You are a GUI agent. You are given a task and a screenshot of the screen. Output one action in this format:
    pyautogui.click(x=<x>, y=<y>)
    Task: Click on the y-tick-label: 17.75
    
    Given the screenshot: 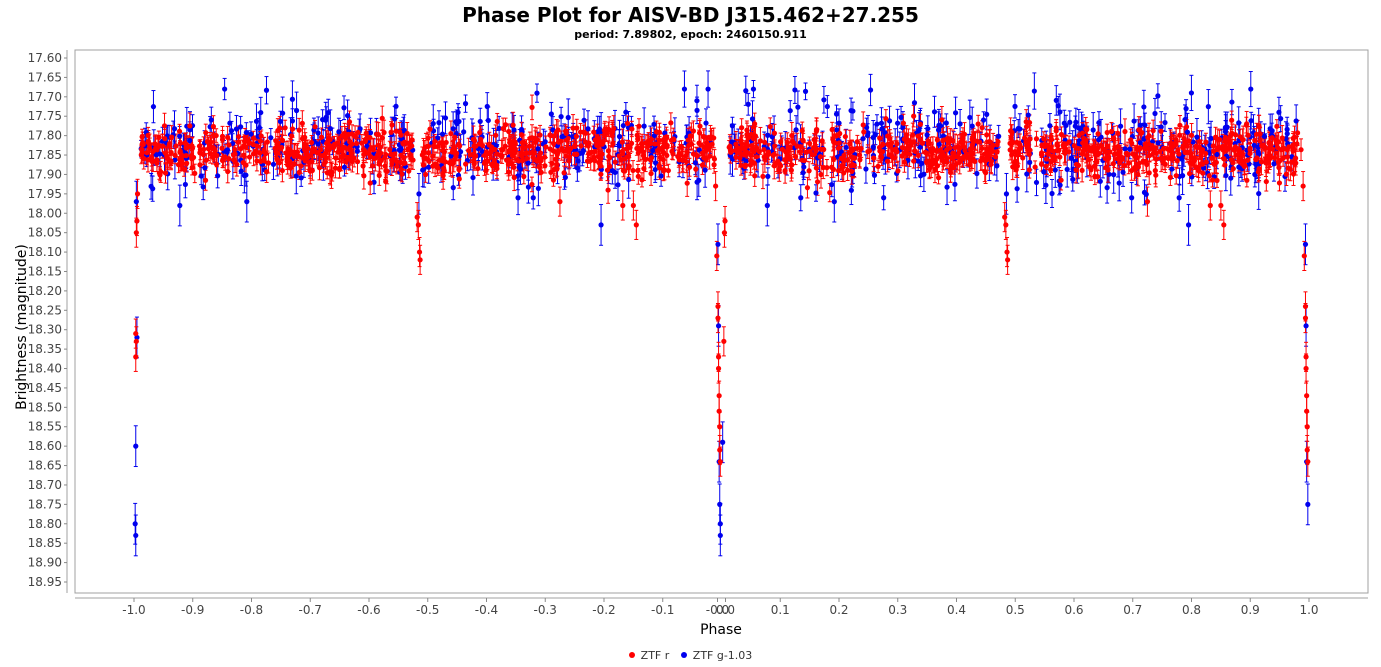 What is the action you would take?
    pyautogui.click(x=45, y=116)
    